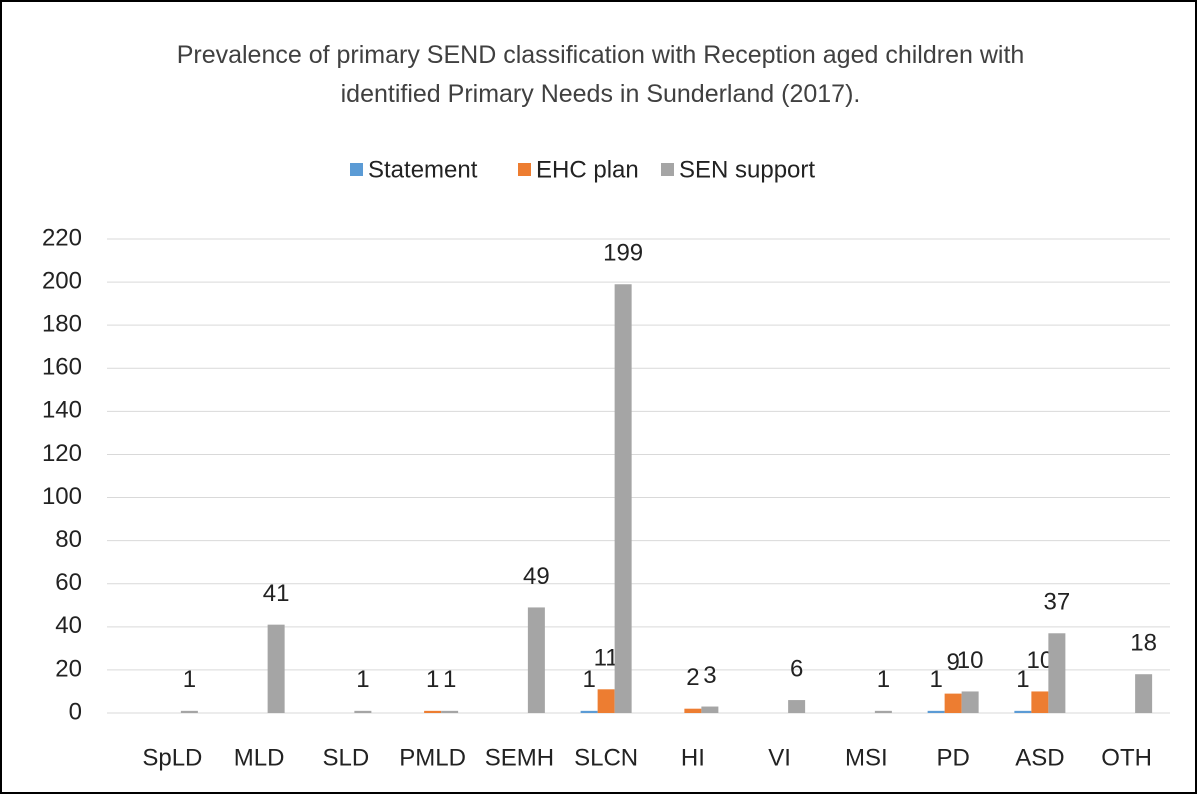 Image resolution: width=1197 pixels, height=794 pixels. I want to click on y-tick-label: 200, so click(62, 280).